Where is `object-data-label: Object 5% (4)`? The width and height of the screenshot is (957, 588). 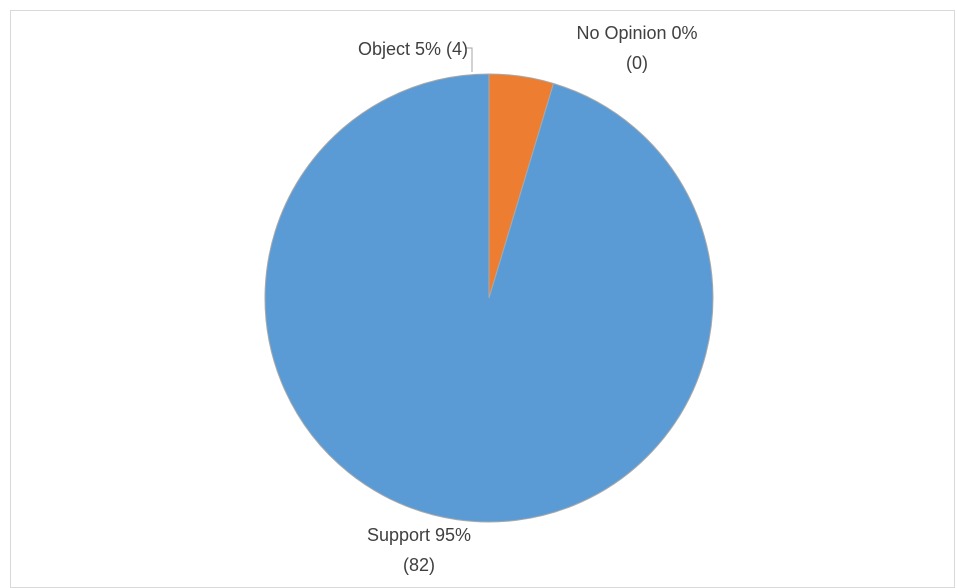 object-data-label: Object 5% (4) is located at coordinates (413, 49).